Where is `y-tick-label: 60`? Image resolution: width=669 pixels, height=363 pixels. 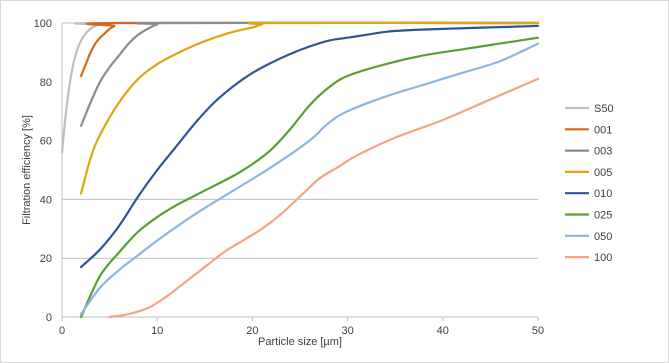 y-tick-label: 60 is located at coordinates (46, 142).